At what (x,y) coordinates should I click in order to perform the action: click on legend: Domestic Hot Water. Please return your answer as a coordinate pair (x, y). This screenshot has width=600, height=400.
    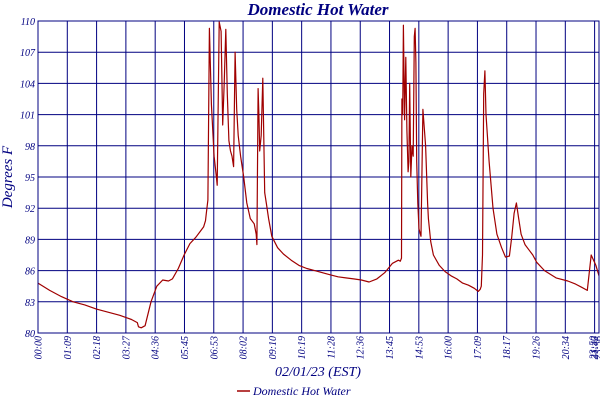
    Looking at the image, I should click on (294, 391).